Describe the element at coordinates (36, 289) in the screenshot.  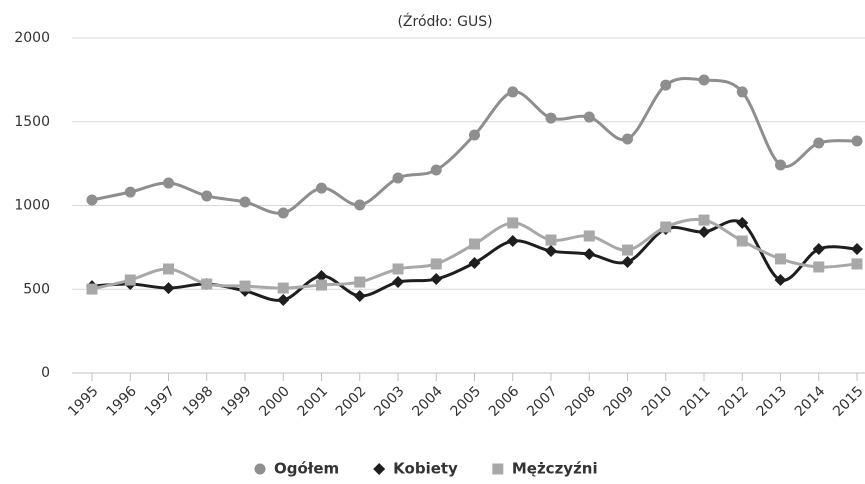
I see `y-tick-label: 500` at that location.